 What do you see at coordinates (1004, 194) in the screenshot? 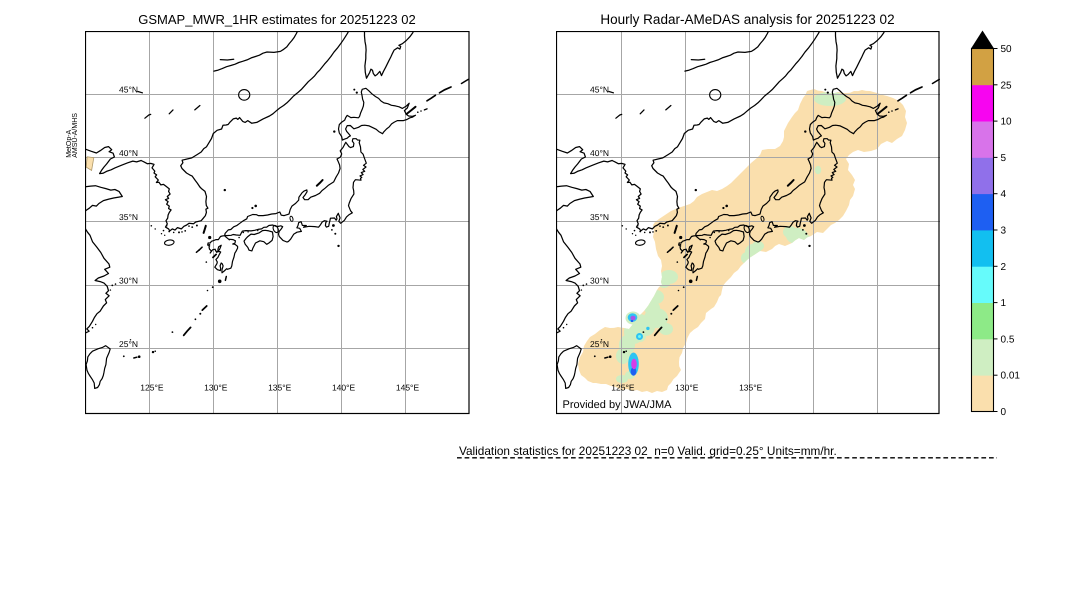
I see `svg-text: 4` at bounding box center [1004, 194].